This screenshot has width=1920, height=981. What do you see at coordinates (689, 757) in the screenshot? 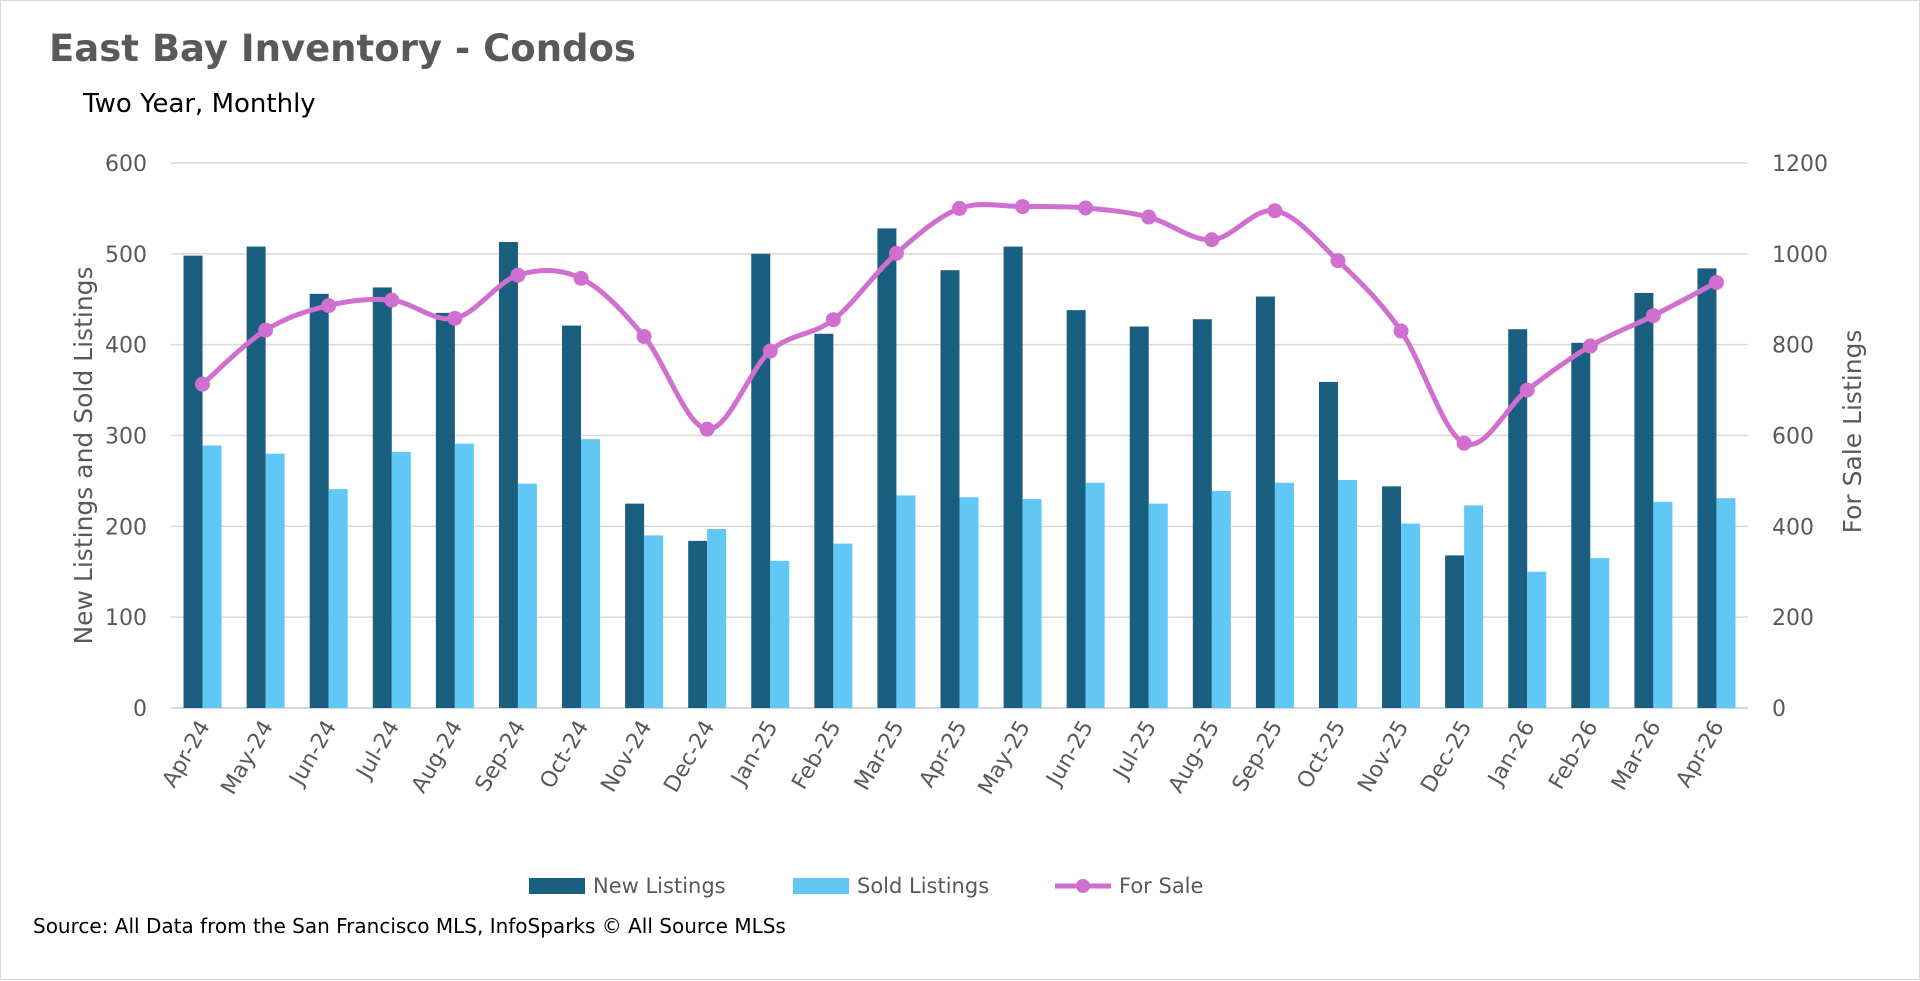
I see `x-tick-label: Dec-24` at bounding box center [689, 757].